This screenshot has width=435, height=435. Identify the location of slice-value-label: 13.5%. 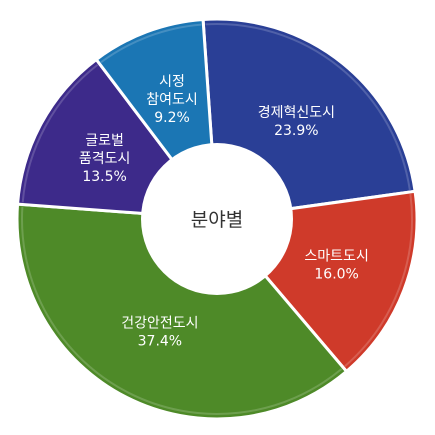
(104, 177).